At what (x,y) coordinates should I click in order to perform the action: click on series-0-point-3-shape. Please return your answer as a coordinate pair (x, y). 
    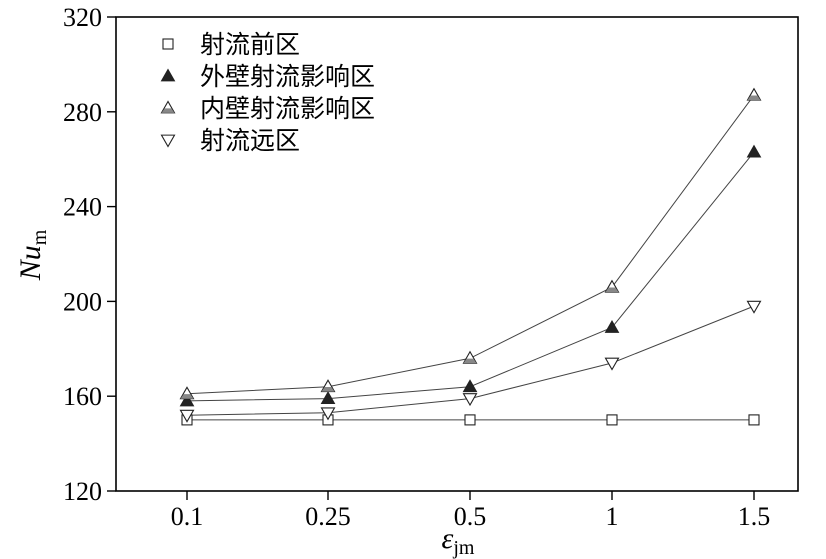
    Looking at the image, I should click on (612, 420).